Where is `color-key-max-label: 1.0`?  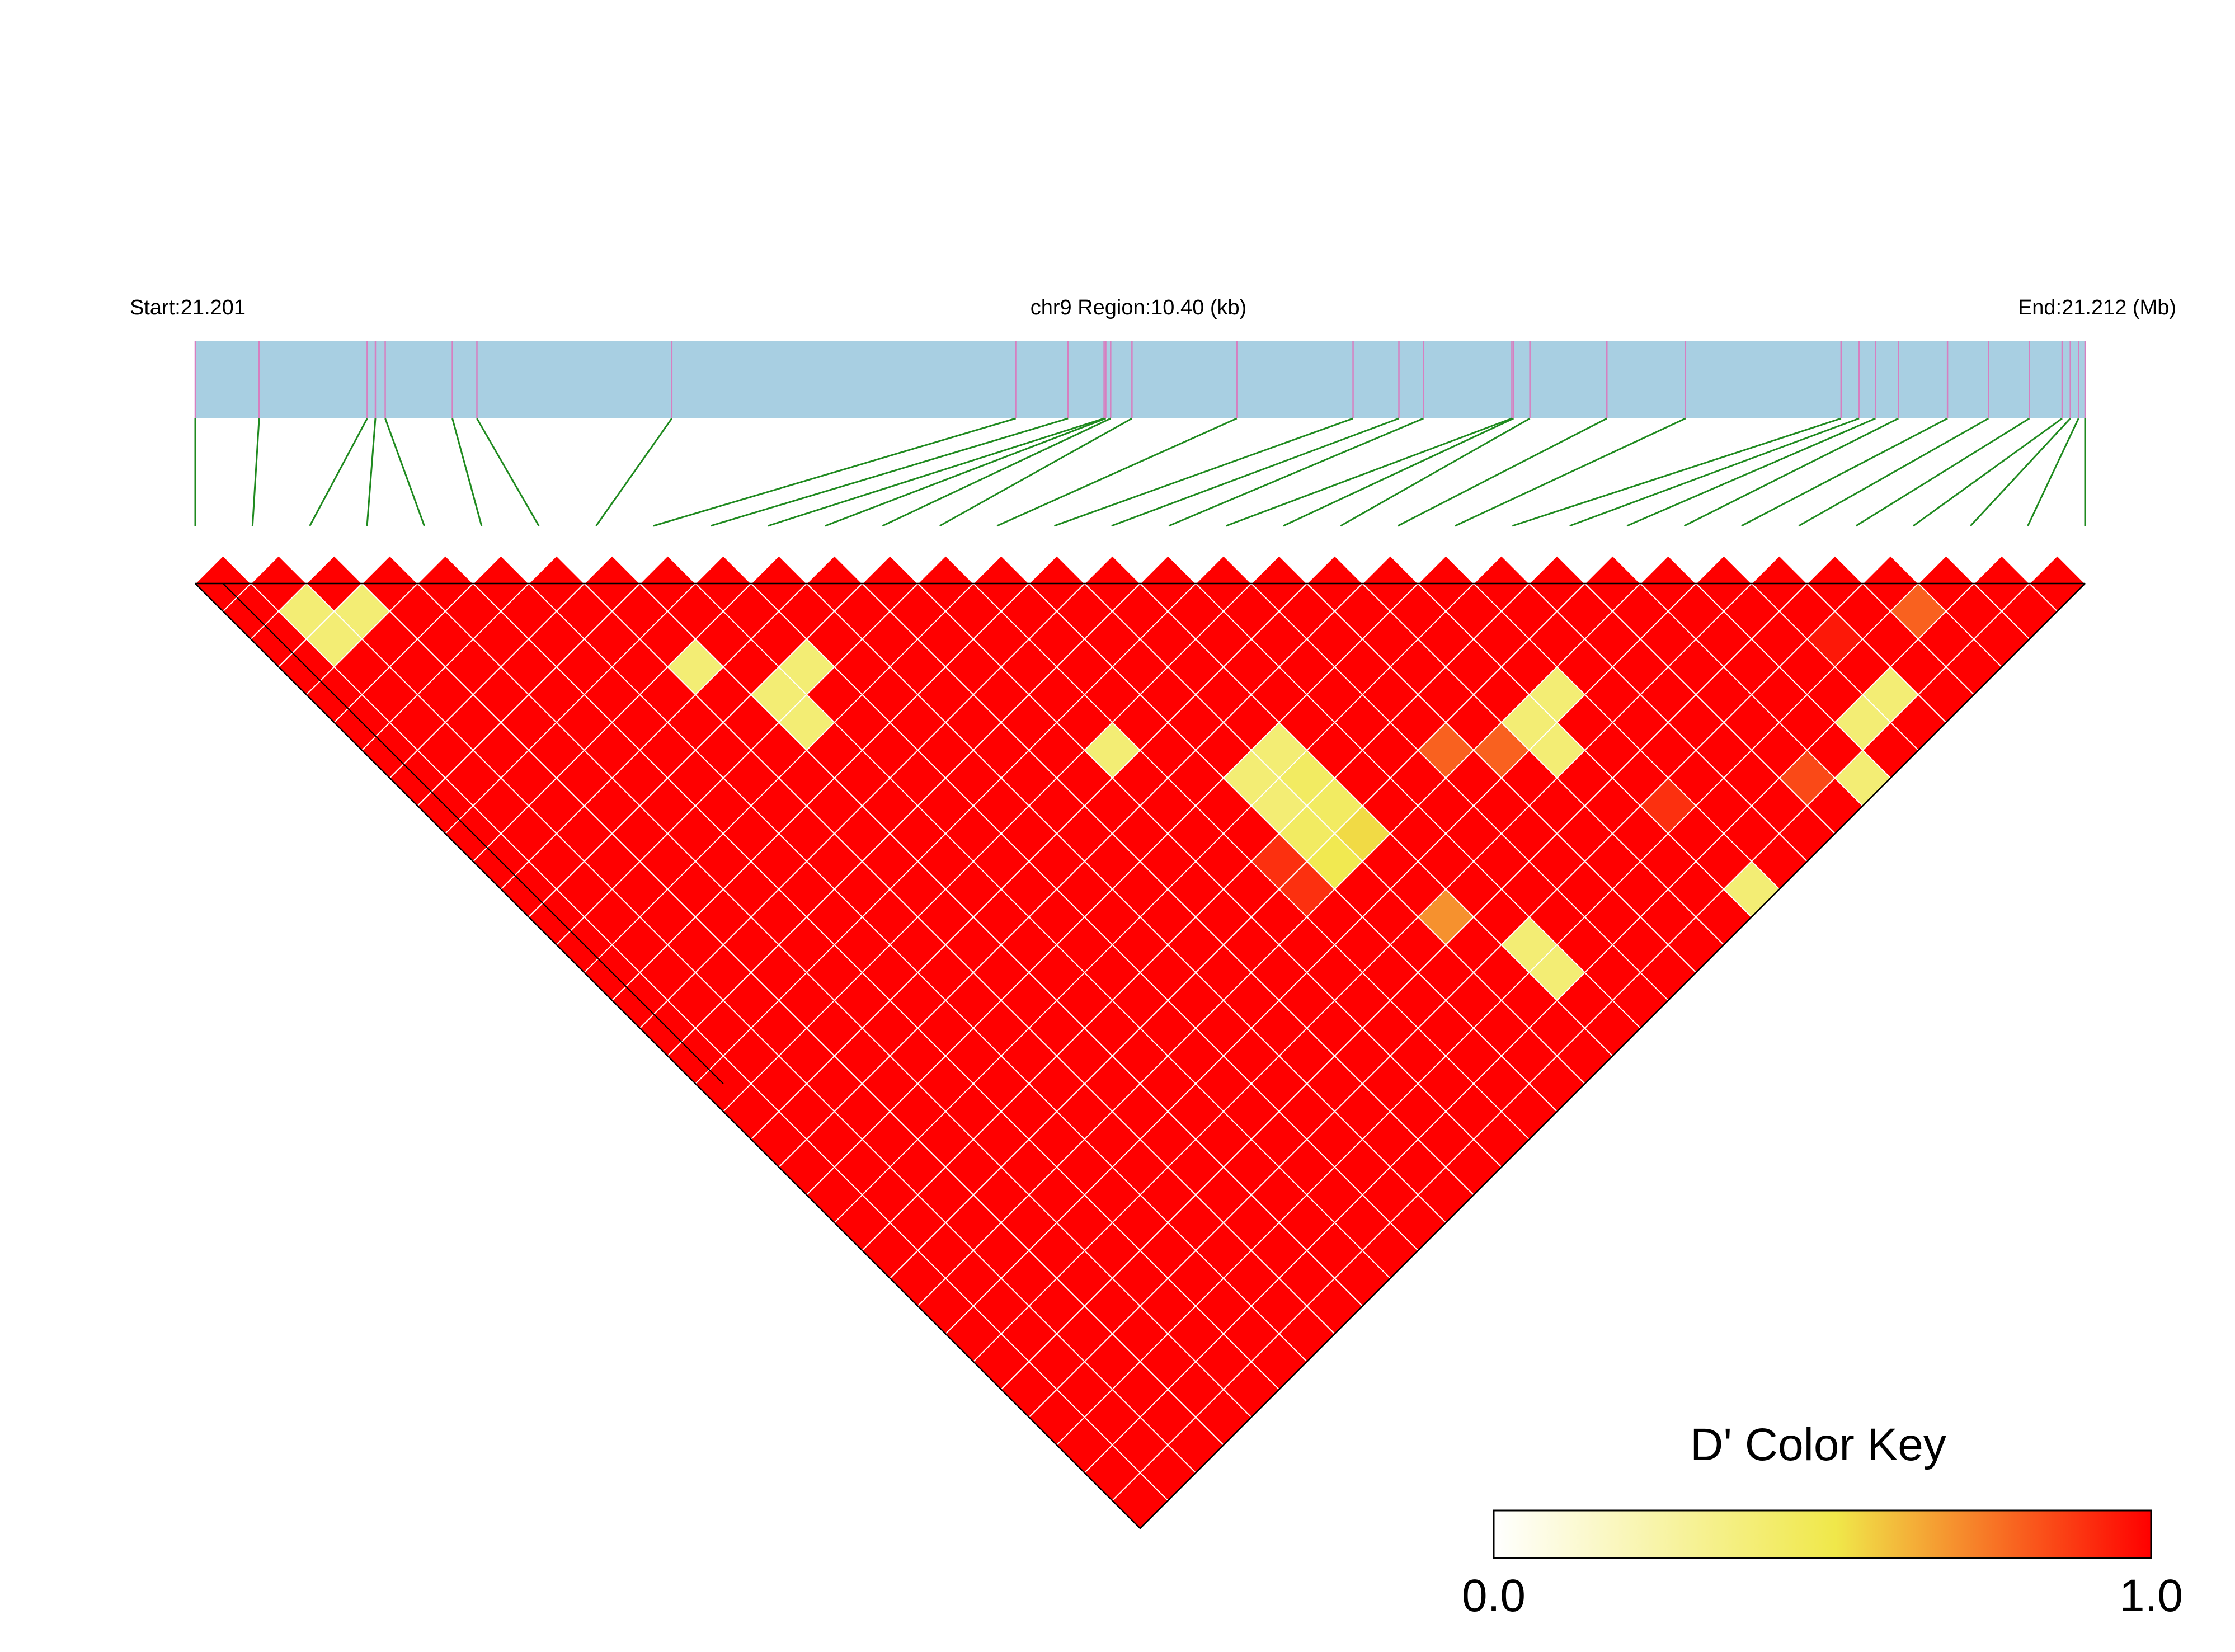 color-key-max-label: 1.0 is located at coordinates (2151, 1596).